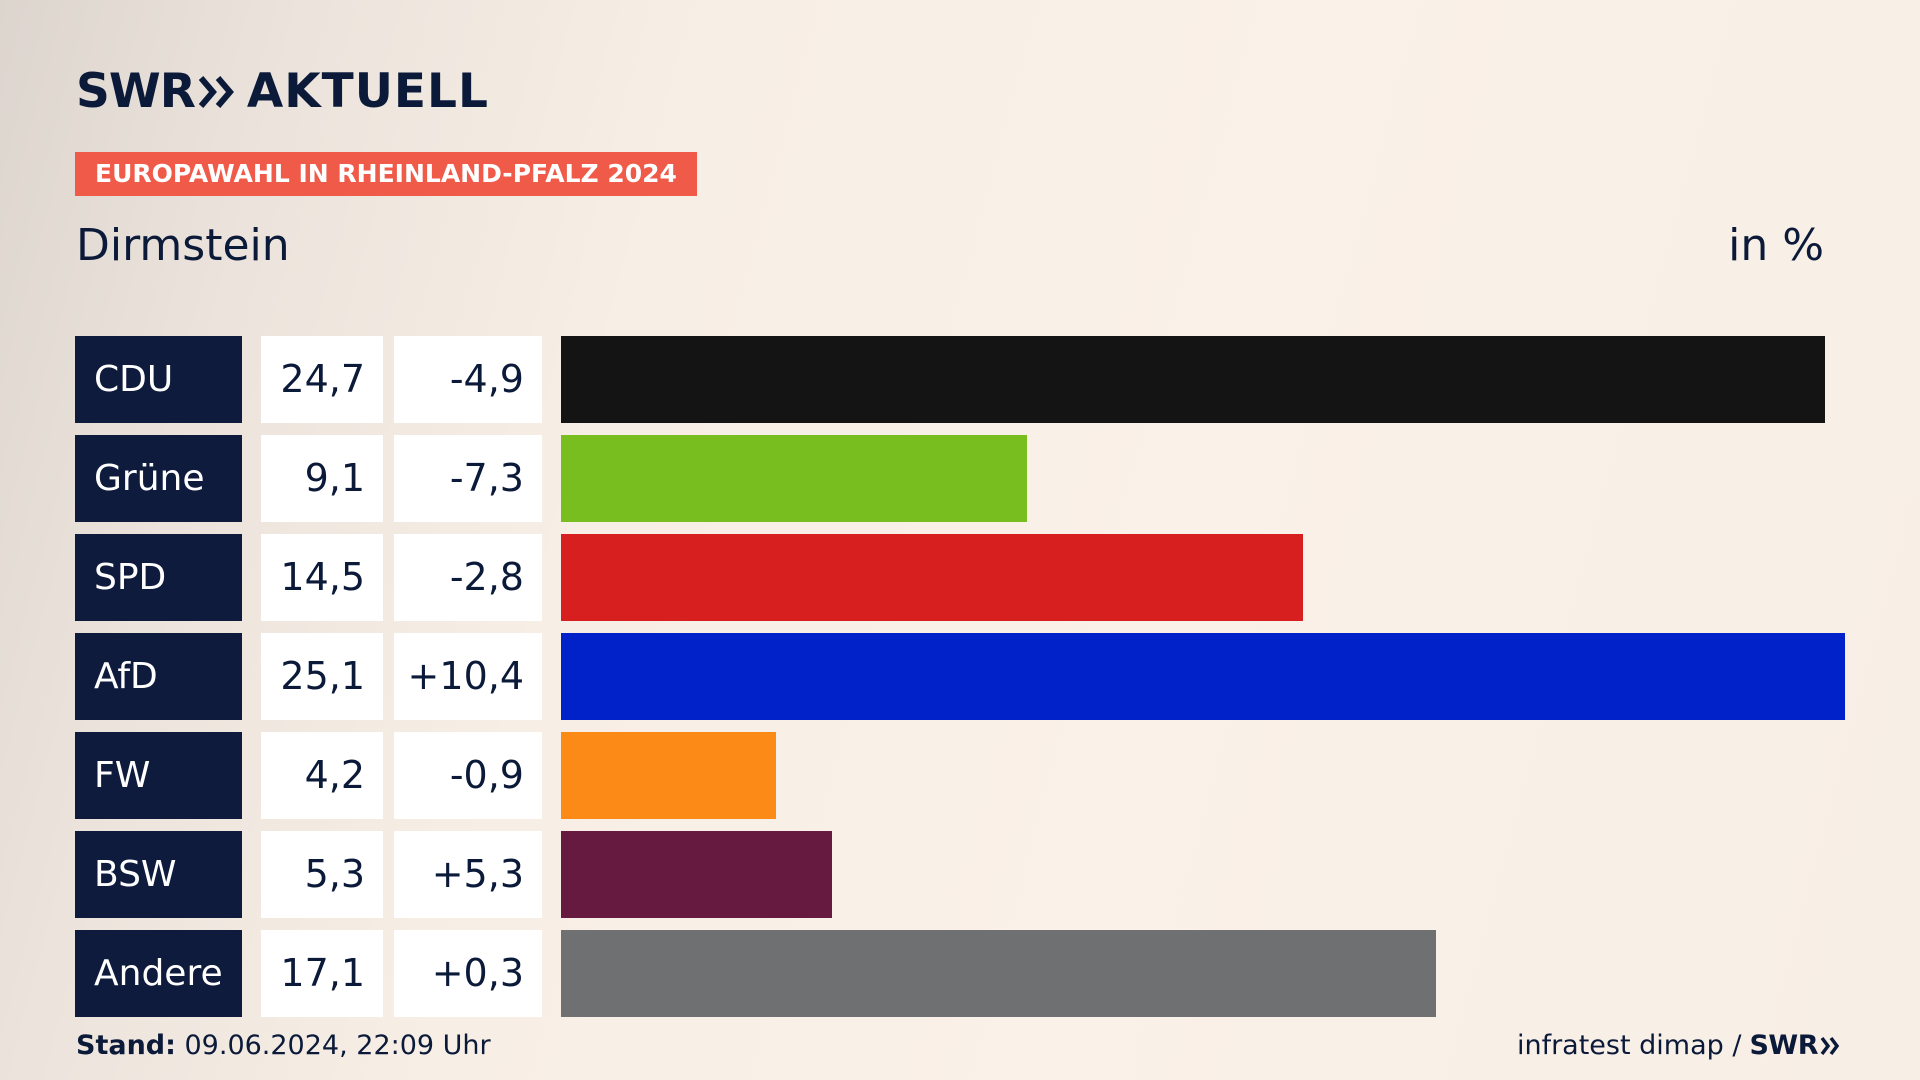 This screenshot has height=1080, width=1920. Describe the element at coordinates (322, 478) in the screenshot. I see `vote-share-label: 9,1` at that location.